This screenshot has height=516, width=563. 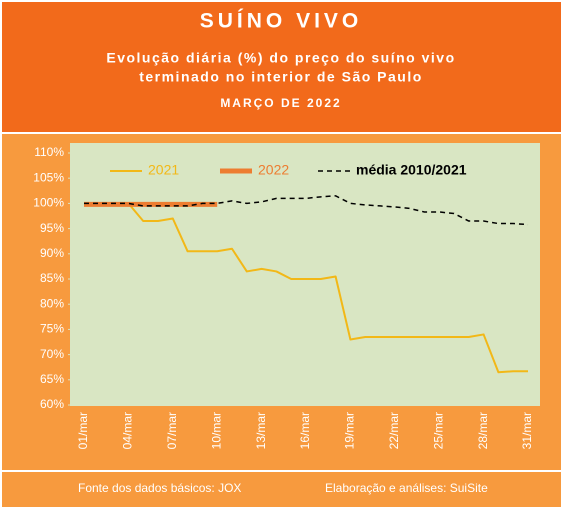 I want to click on y-tick-label: 90%, so click(x=52, y=253).